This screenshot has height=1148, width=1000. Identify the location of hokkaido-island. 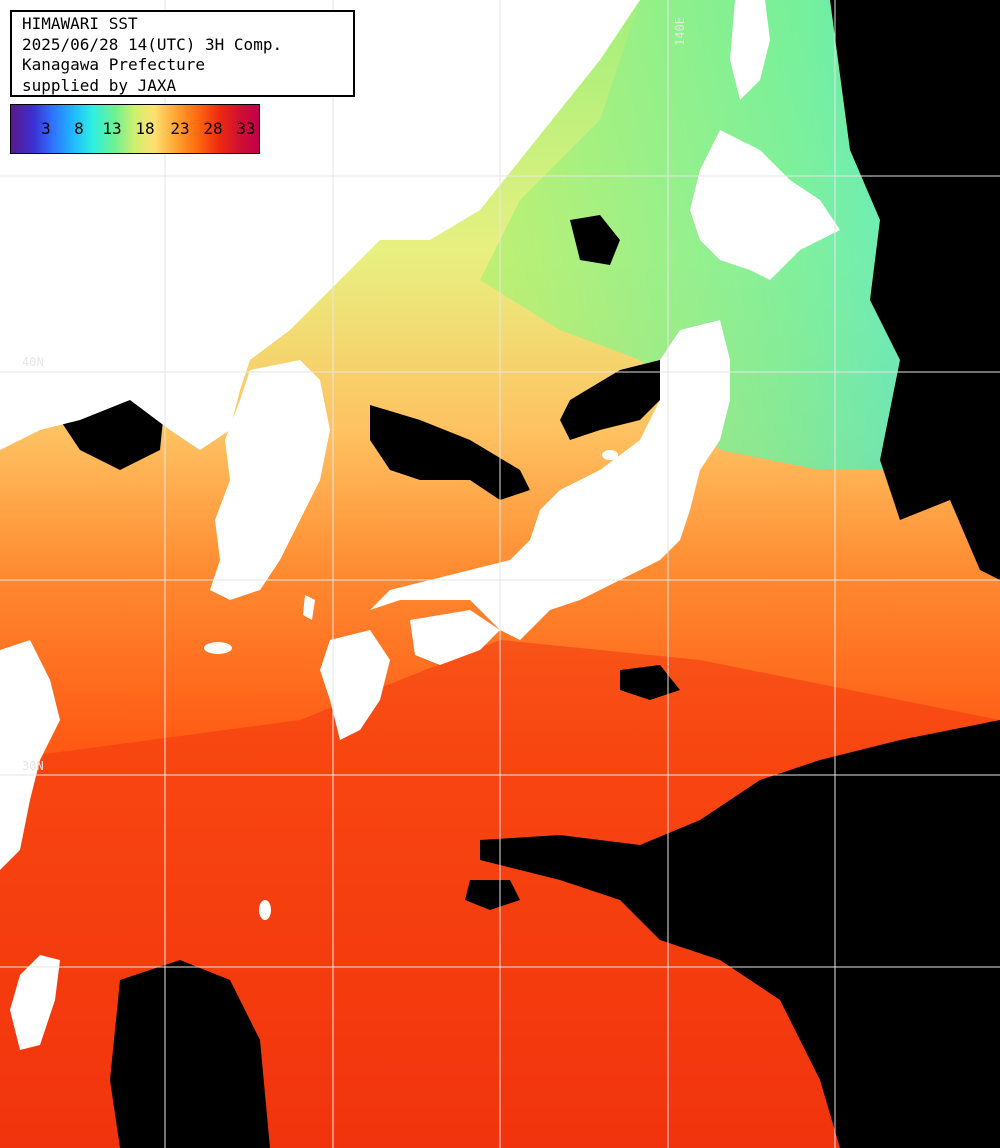
(765, 205).